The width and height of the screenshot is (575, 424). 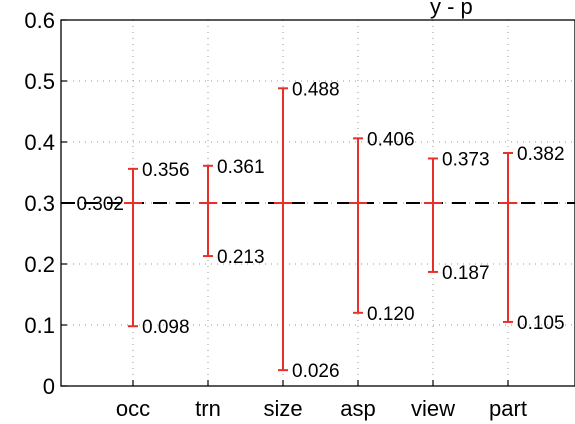 I want to click on upper-value-label: 0.361, so click(x=241, y=167).